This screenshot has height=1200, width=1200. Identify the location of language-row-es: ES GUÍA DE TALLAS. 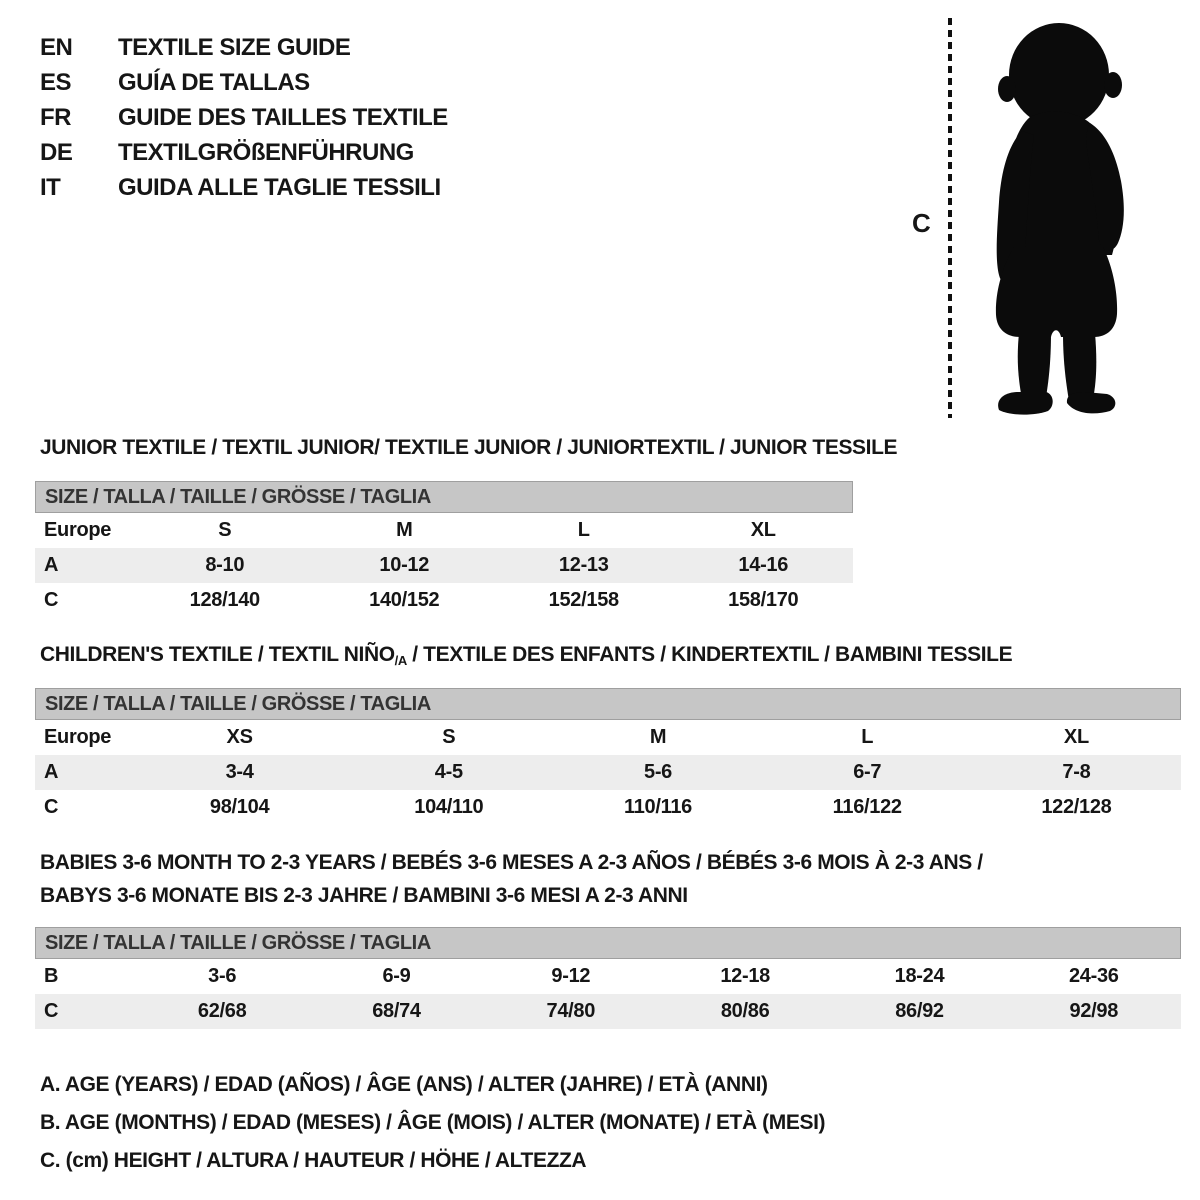
(244, 82).